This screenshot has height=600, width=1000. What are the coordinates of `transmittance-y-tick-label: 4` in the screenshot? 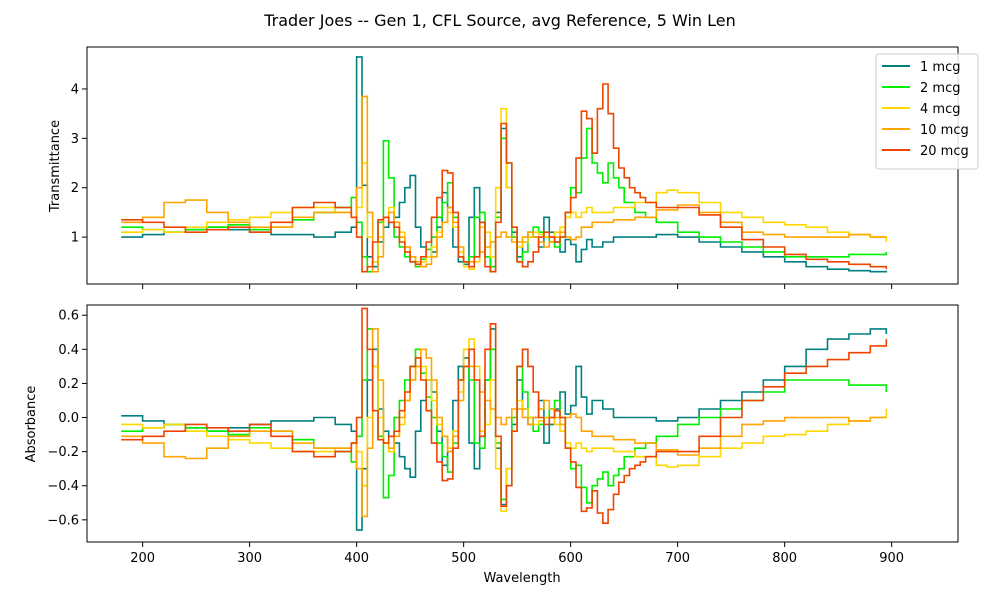 It's located at (75, 89).